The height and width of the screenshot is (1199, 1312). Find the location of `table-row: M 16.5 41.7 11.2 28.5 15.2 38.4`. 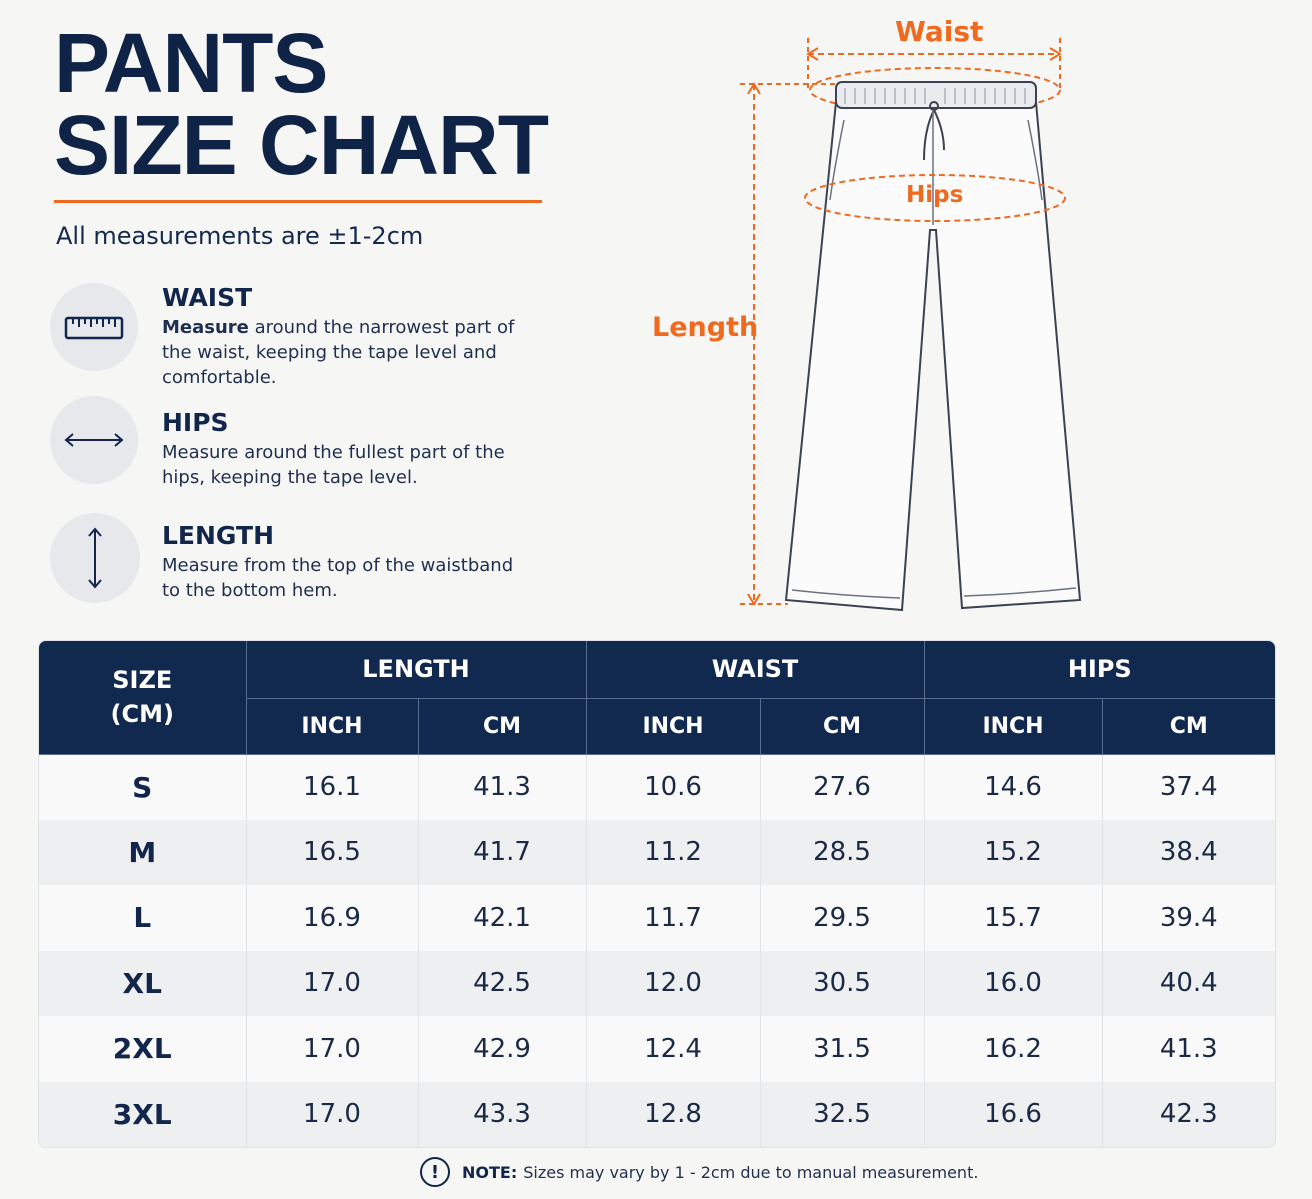

table-row: M 16.5 41.7 11.2 28.5 15.2 38.4 is located at coordinates (657, 852).